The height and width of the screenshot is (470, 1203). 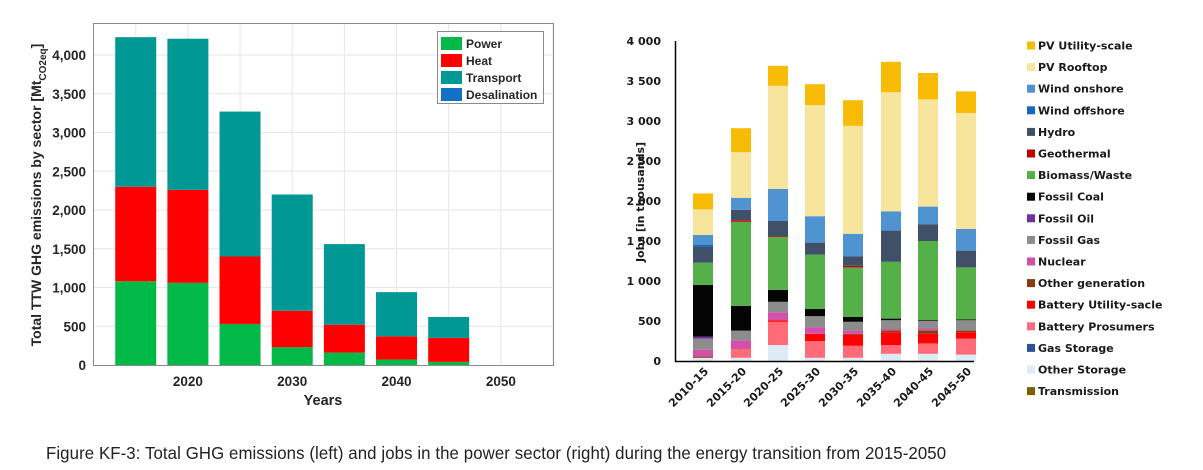 What do you see at coordinates (451, 60) in the screenshot?
I see `emissions-legend-swatch` at bounding box center [451, 60].